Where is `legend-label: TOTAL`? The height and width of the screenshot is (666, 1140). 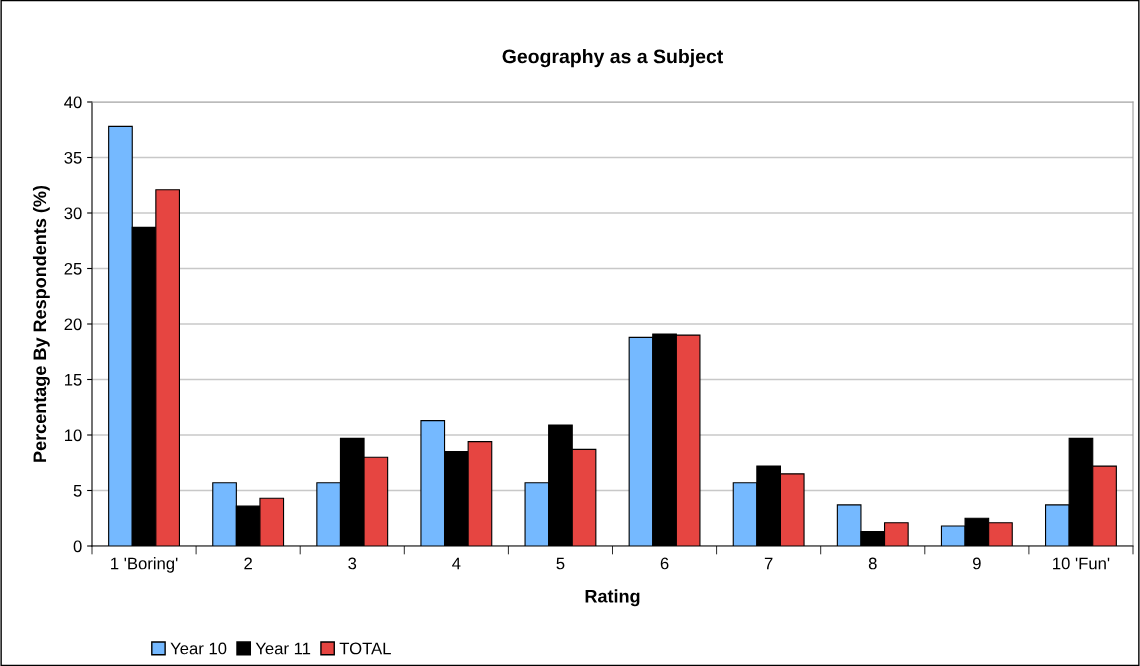
legend-label: TOTAL is located at coordinates (365, 648).